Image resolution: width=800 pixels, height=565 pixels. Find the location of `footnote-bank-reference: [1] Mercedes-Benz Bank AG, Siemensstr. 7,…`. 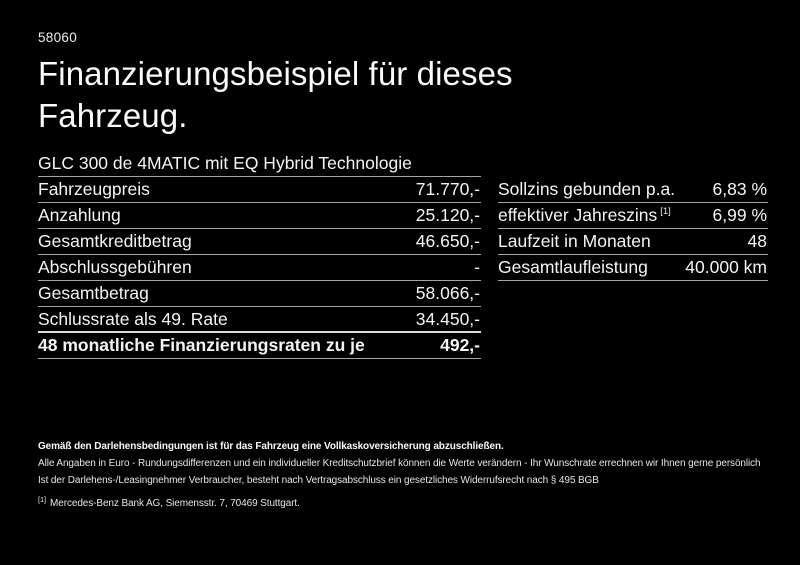

footnote-bank-reference: [1] Mercedes-Benz Bank AG, Siemensstr. 7,… is located at coordinates (410, 501).